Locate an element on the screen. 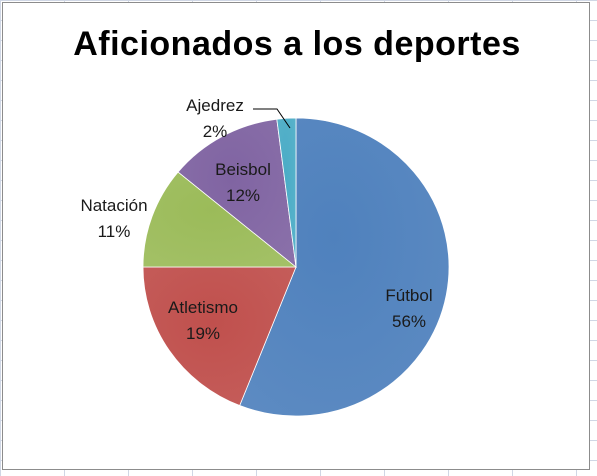 The image size is (597, 476). slice-label-ajedrez: Ajedrez is located at coordinates (215, 105).